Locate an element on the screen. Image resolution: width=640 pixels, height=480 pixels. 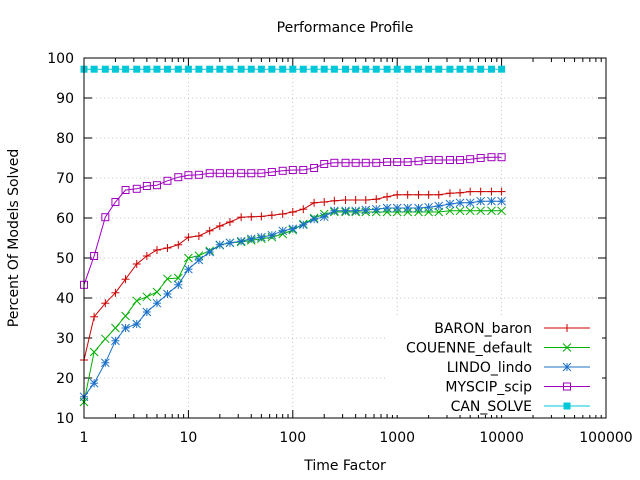
legend-item-baron-baron: BARON_baron is located at coordinates (512, 329).